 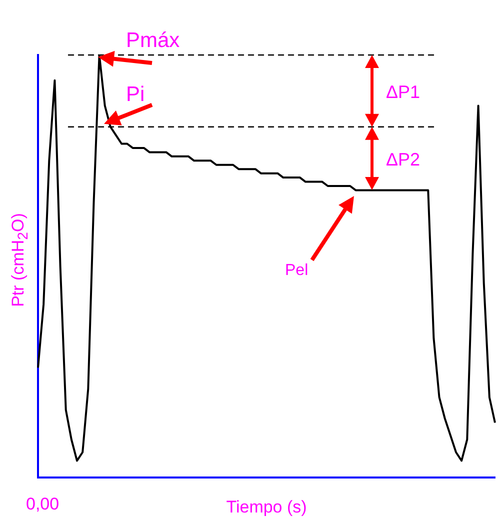 I want to click on annotation: Pel, so click(x=296, y=270).